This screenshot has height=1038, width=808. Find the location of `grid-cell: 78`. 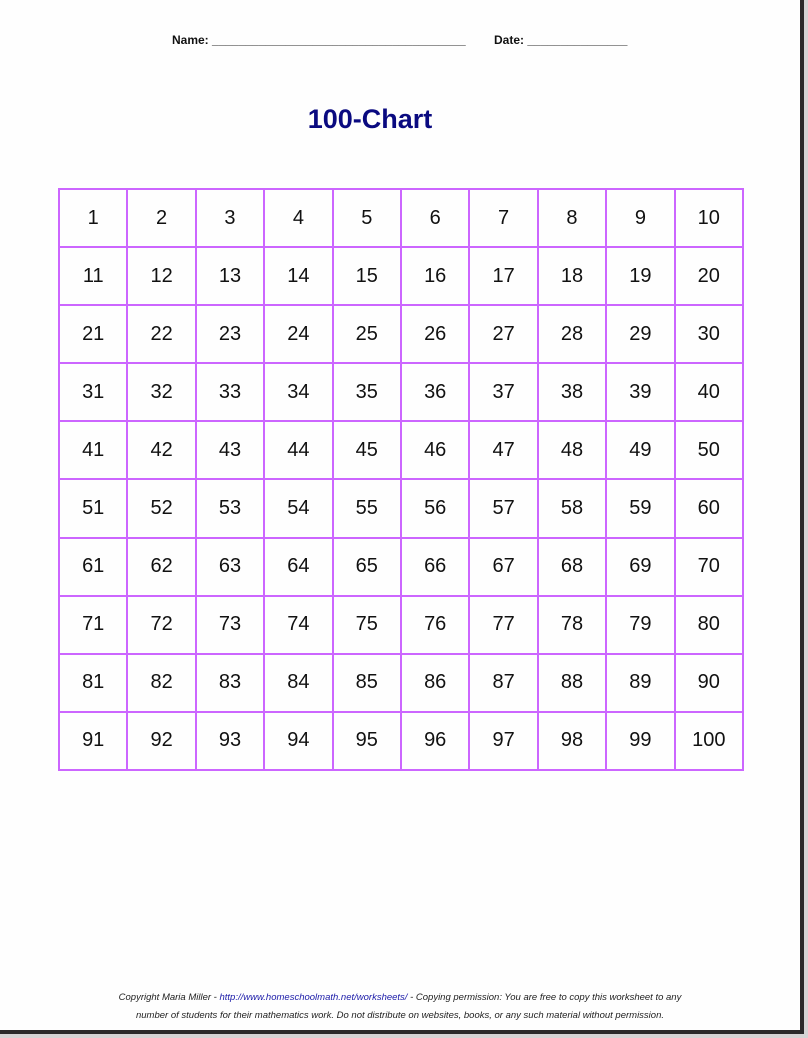

grid-cell: 78 is located at coordinates (572, 624).